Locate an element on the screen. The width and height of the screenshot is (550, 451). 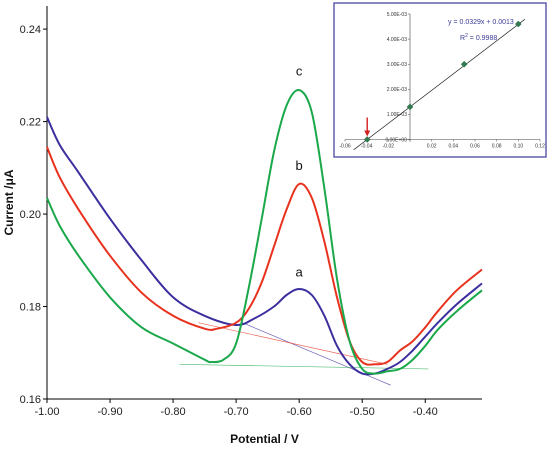
inset-frame is located at coordinates (440, 80).